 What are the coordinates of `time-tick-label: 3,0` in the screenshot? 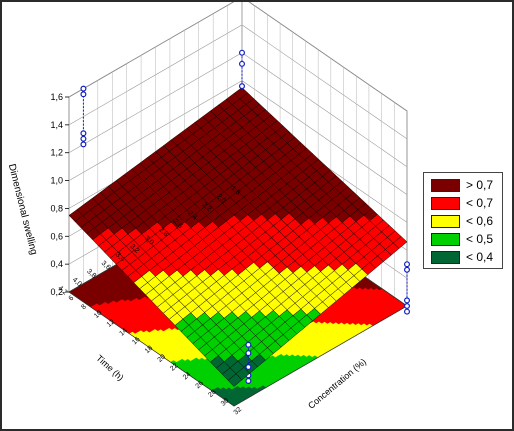 It's located at (149, 241).